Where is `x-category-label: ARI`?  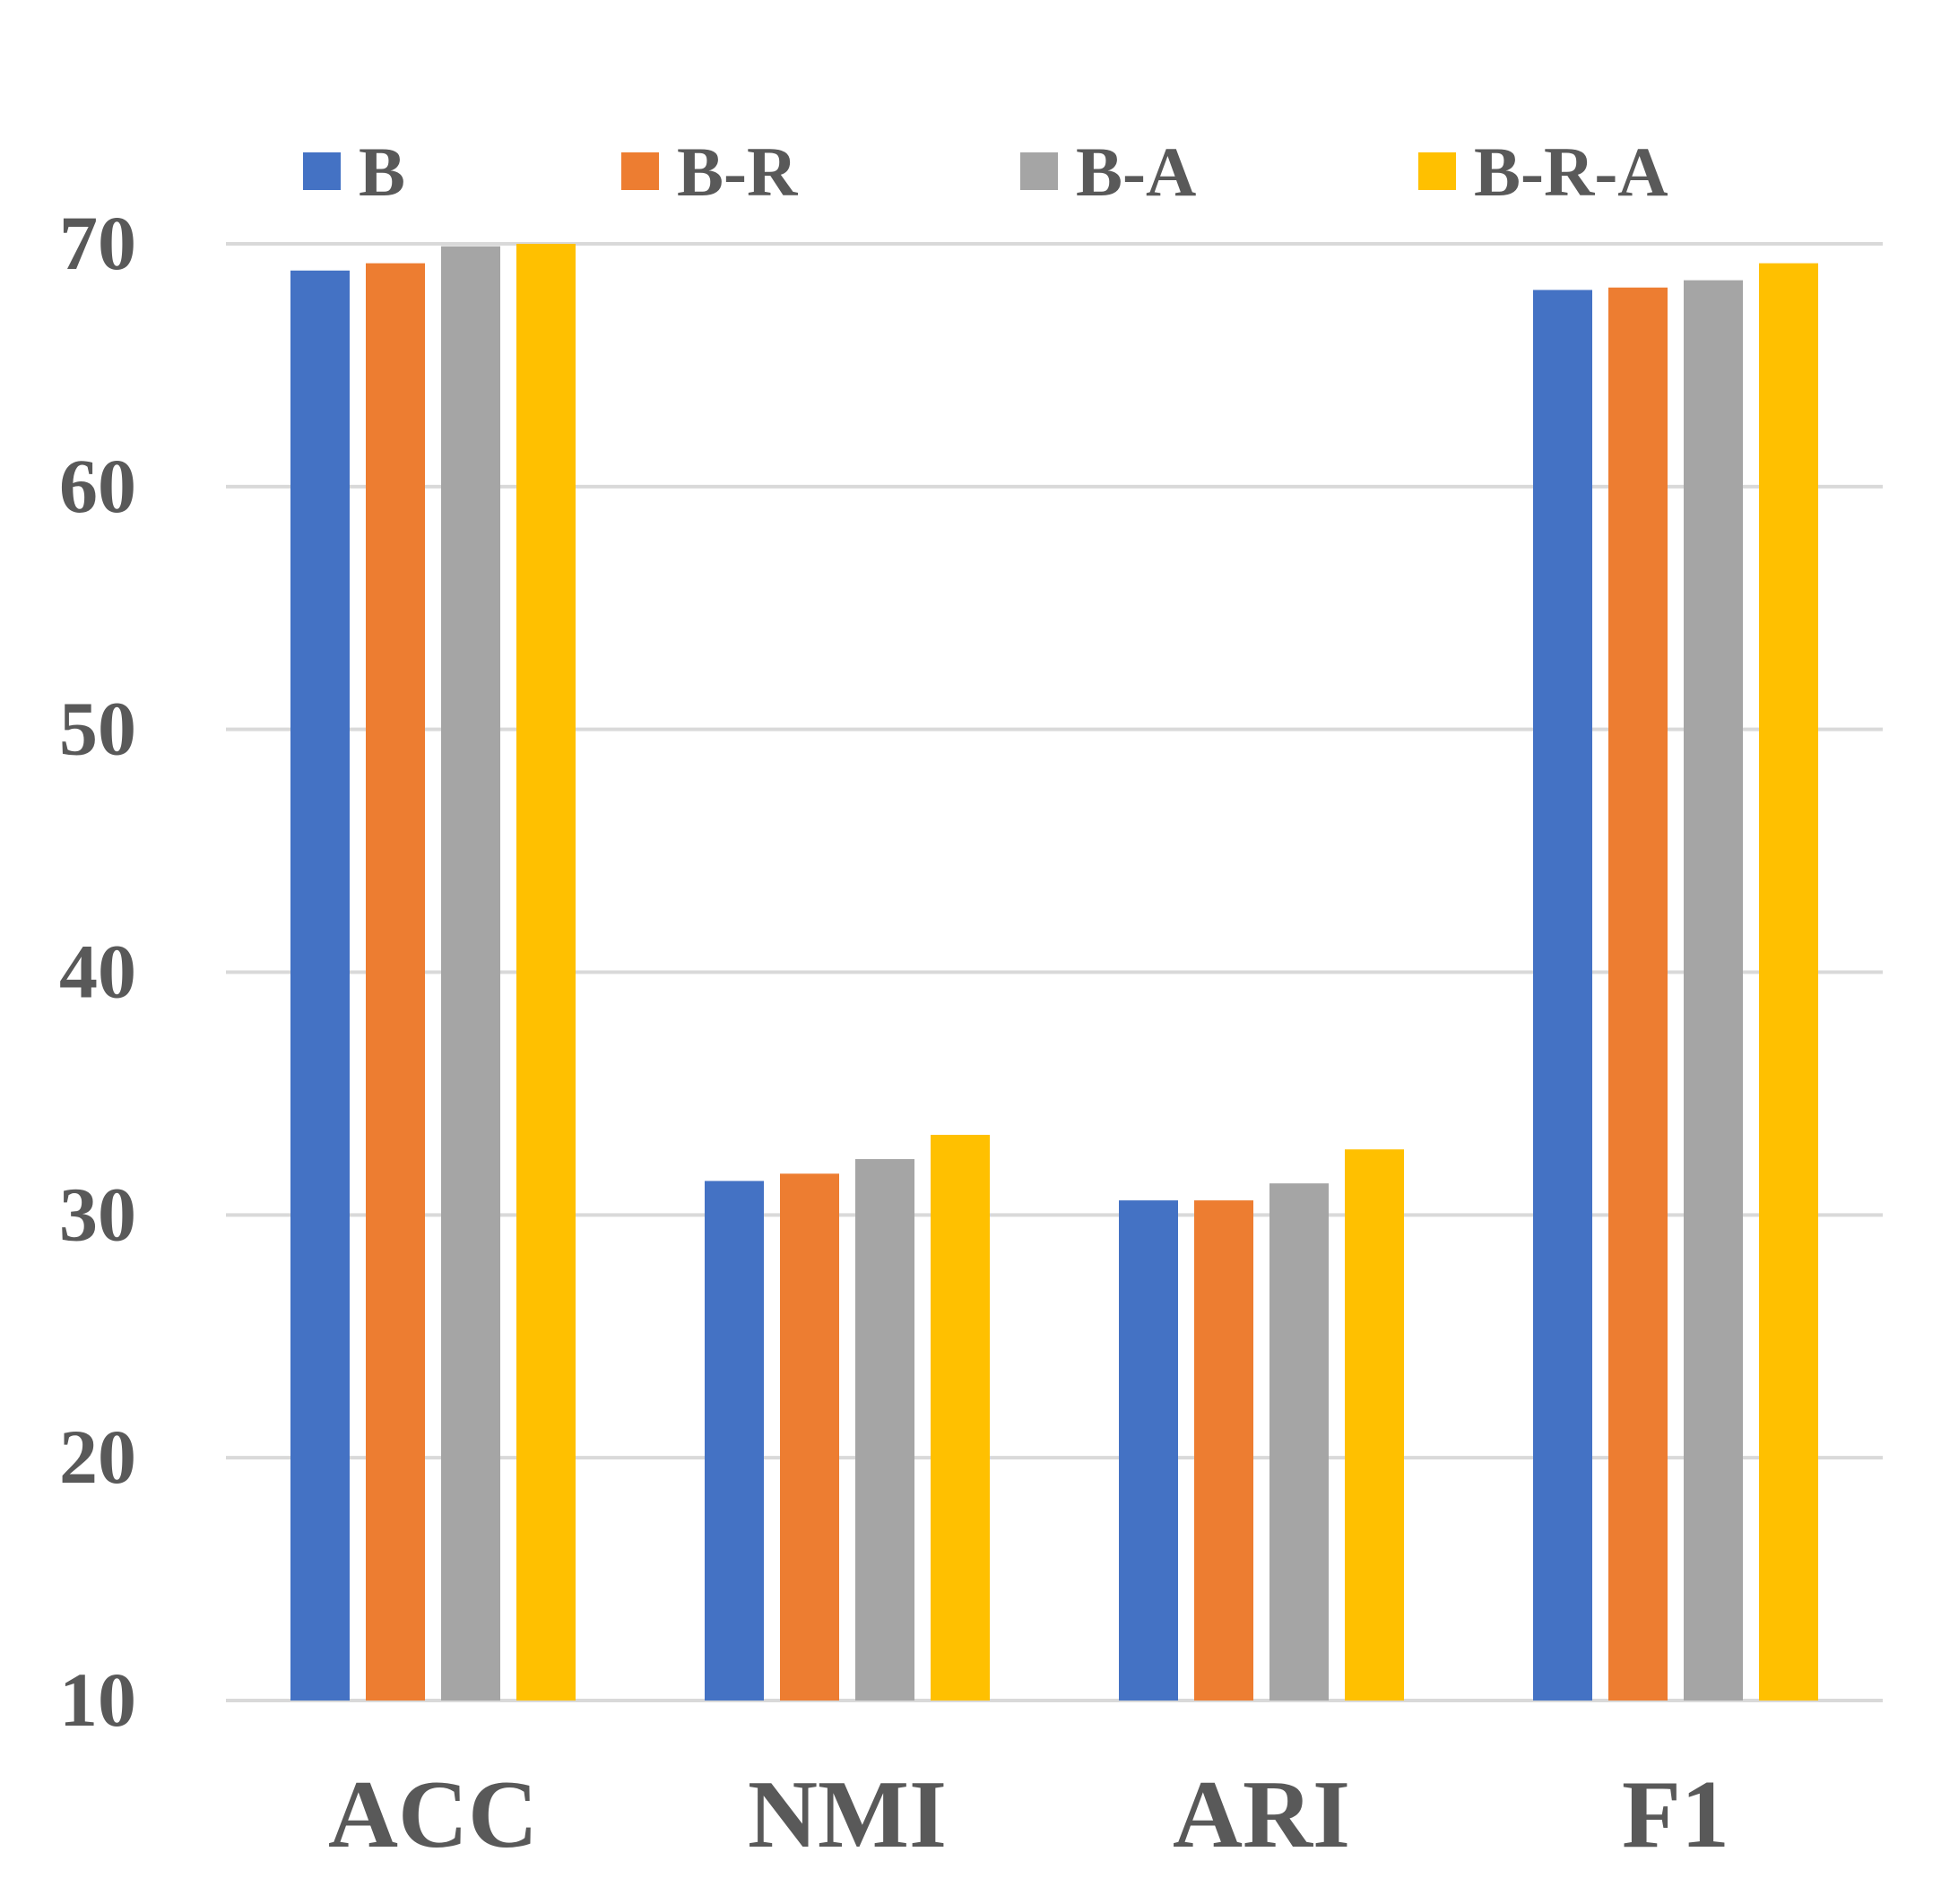
x-category-label: ARI is located at coordinates (1261, 1815).